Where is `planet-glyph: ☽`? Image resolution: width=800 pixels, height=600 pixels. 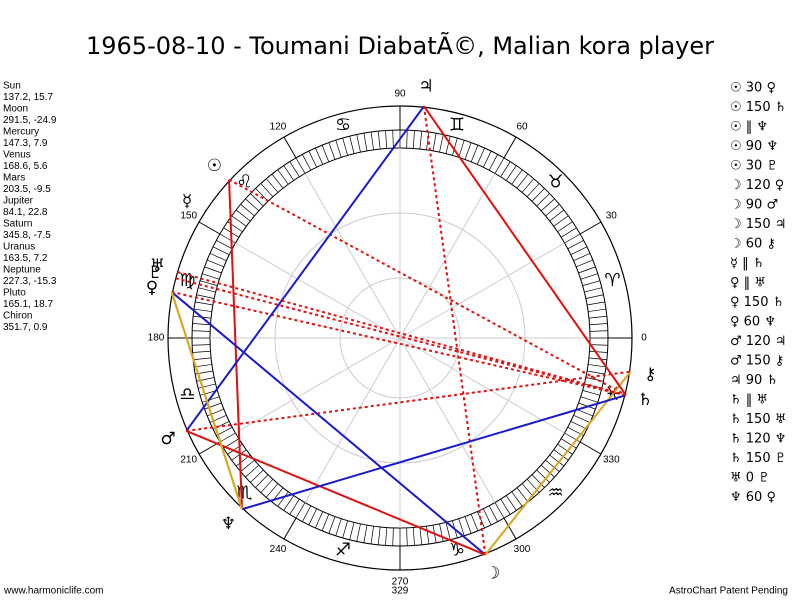
planet-glyph: ☽ is located at coordinates (492, 573).